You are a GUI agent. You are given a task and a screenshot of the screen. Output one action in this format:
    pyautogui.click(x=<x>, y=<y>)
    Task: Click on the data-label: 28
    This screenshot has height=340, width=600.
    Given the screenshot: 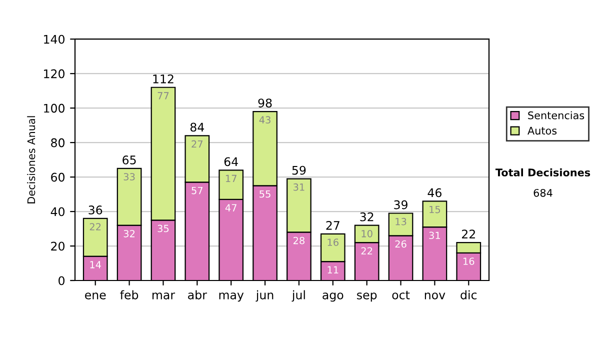 What is the action you would take?
    pyautogui.click(x=298, y=240)
    